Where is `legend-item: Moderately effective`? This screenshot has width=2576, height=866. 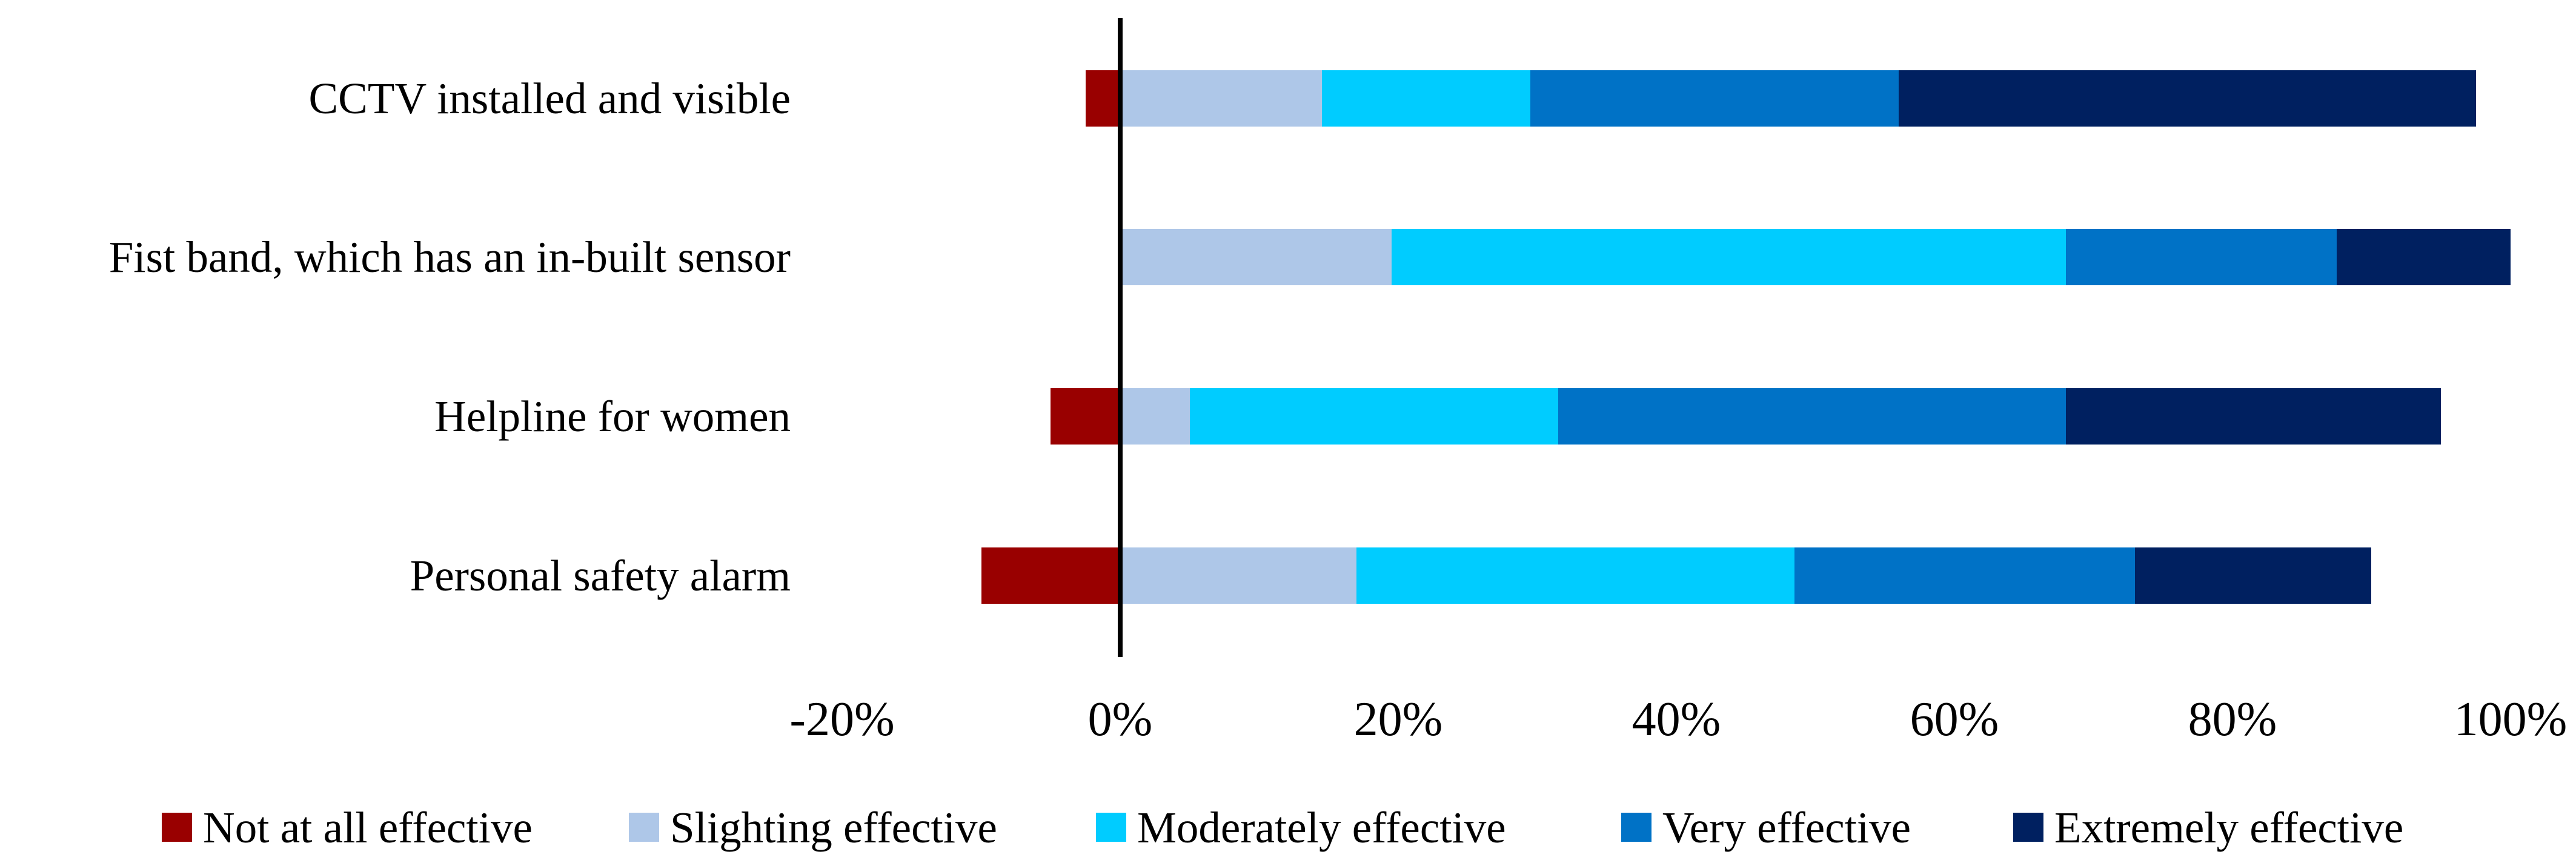 legend-item: Moderately effective is located at coordinates (1301, 827).